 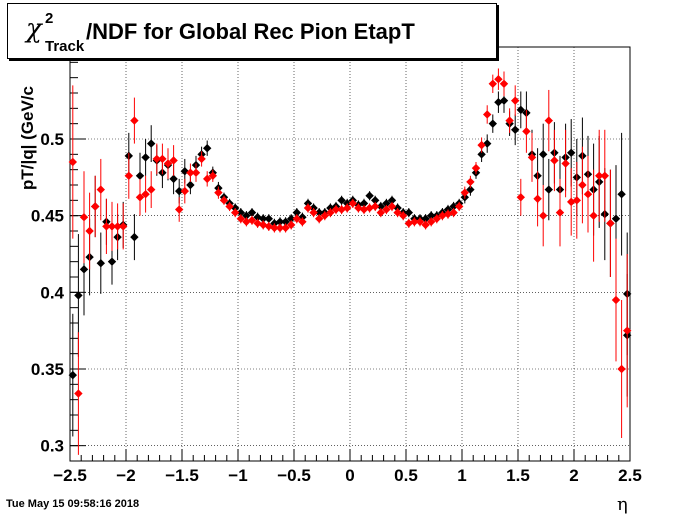 I want to click on x-tick-label: 0.5, so click(x=406, y=475).